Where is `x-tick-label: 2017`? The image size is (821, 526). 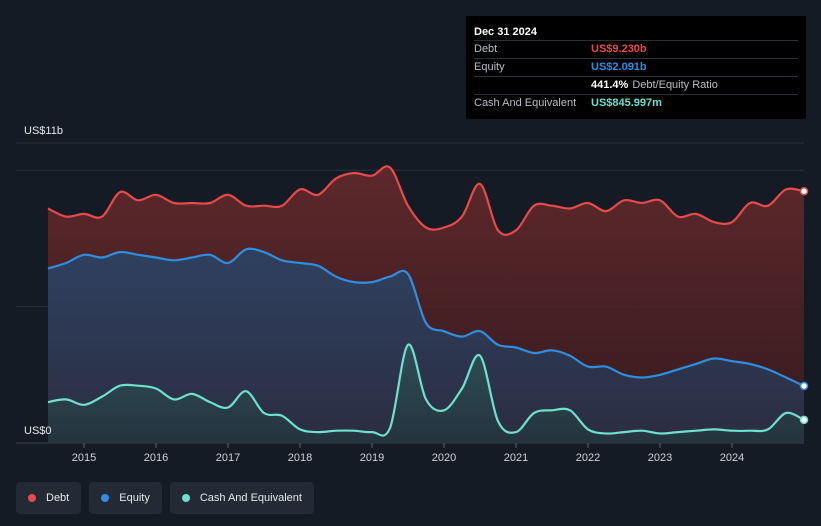
x-tick-label: 2017 is located at coordinates (228, 458).